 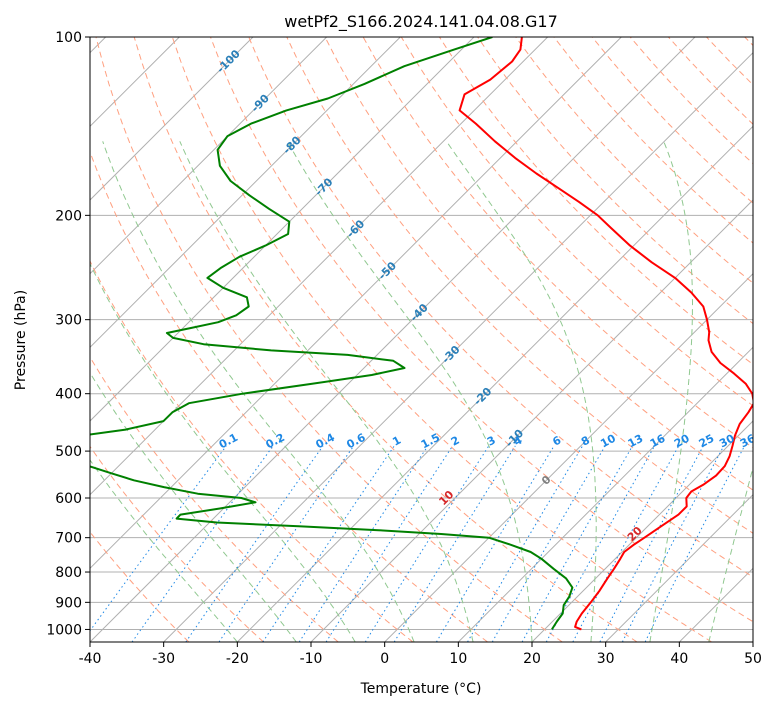 What do you see at coordinates (68, 216) in the screenshot?
I see `y-tick-label: 200` at bounding box center [68, 216].